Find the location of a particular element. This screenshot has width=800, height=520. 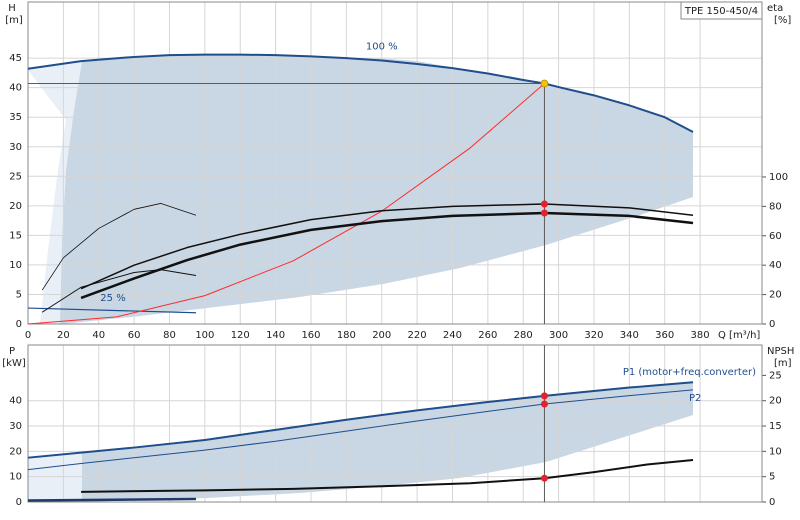

x-tick-label: 100 is located at coordinates (204, 335).